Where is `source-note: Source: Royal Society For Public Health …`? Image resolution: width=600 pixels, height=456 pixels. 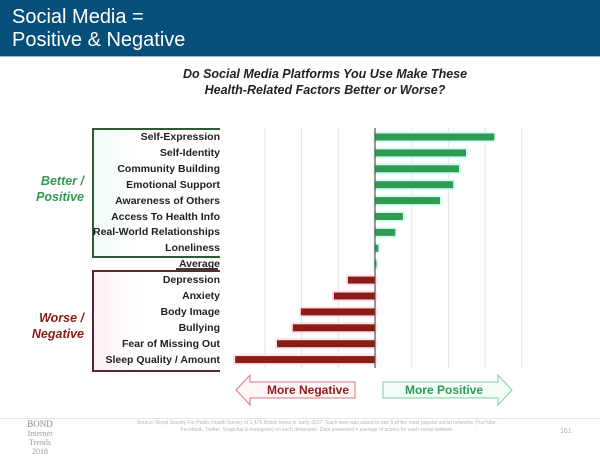
source-note: Source: Royal Society For Public Health … is located at coordinates (317, 426).